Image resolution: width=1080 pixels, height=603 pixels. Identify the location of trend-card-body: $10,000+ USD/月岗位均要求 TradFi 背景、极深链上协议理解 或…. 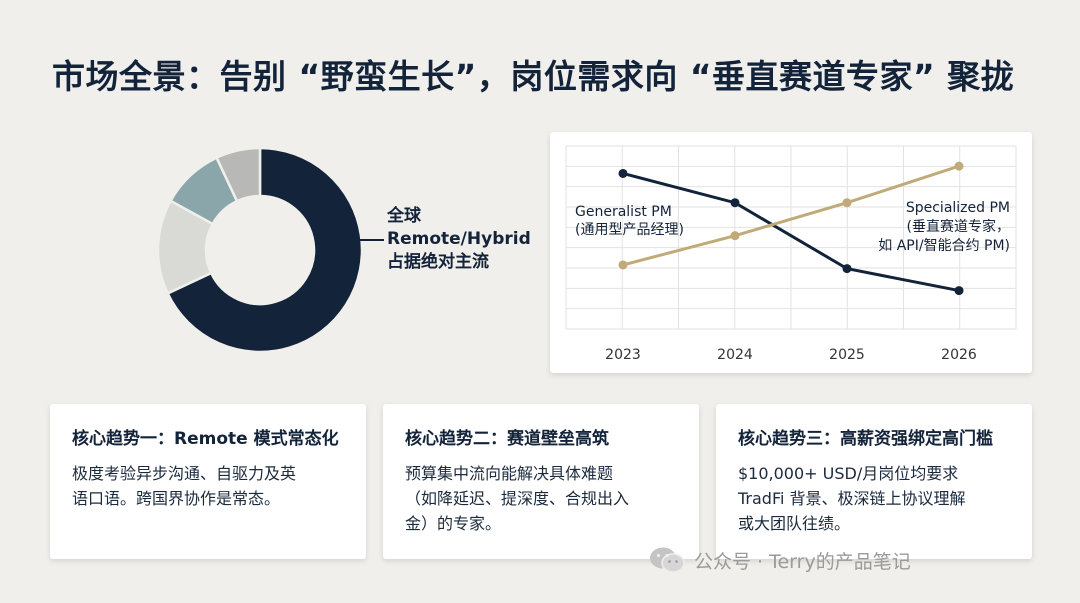
(875, 498).